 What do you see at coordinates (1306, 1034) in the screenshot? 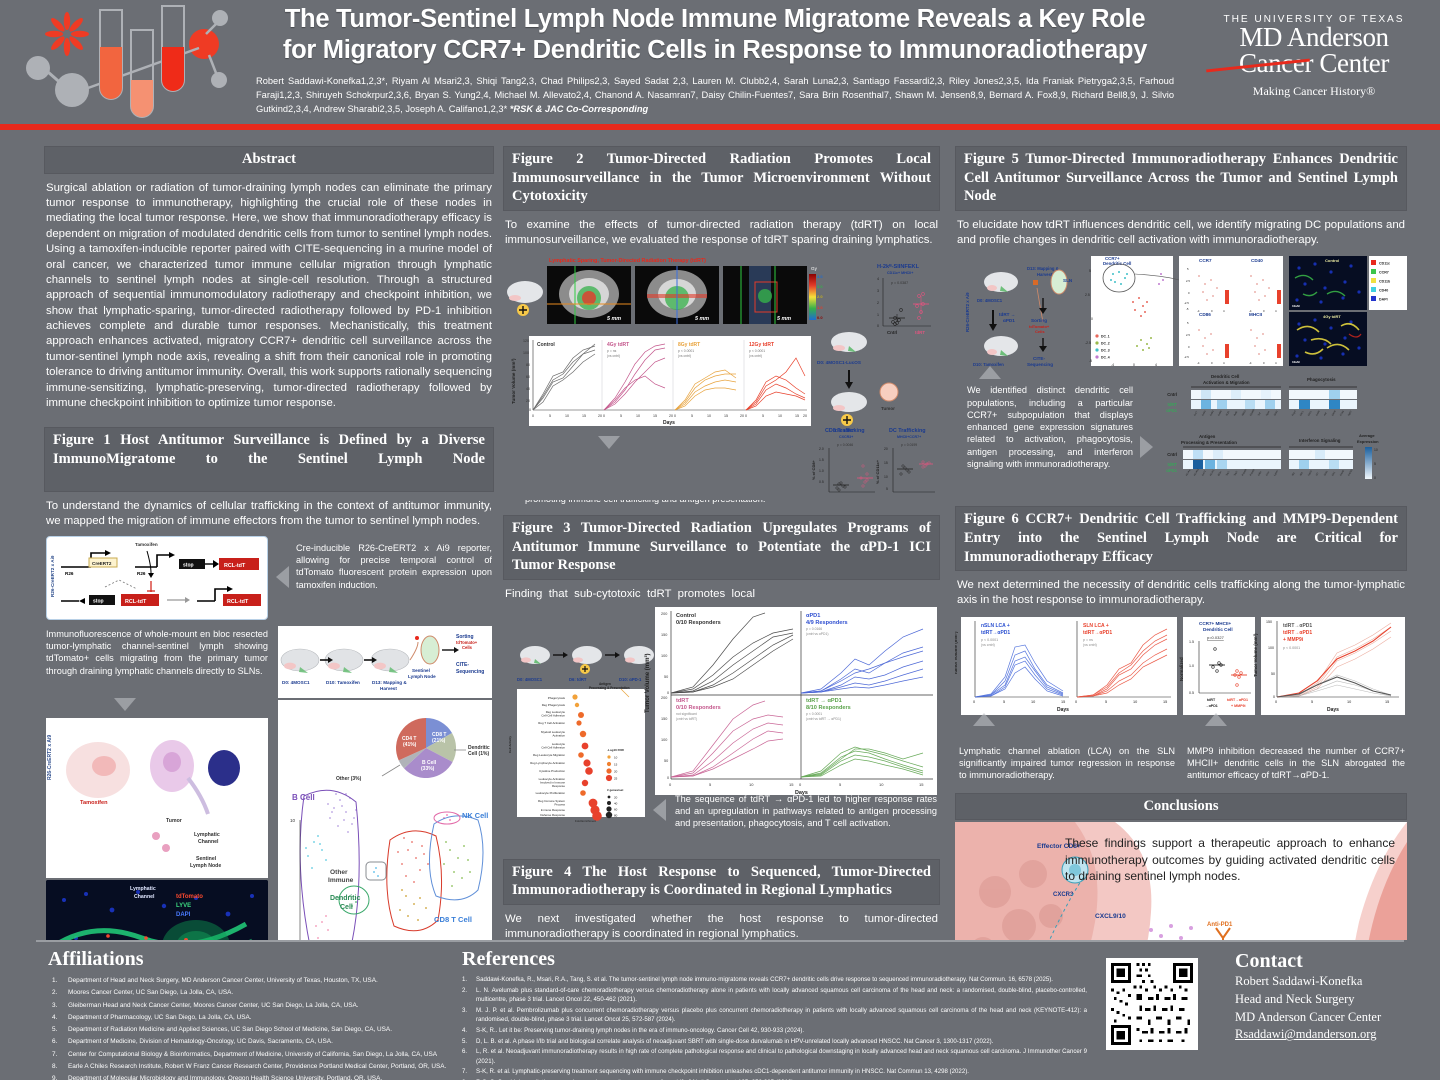
I see `contact-email-link: Rsaddawi@mdanderson.org` at bounding box center [1306, 1034].